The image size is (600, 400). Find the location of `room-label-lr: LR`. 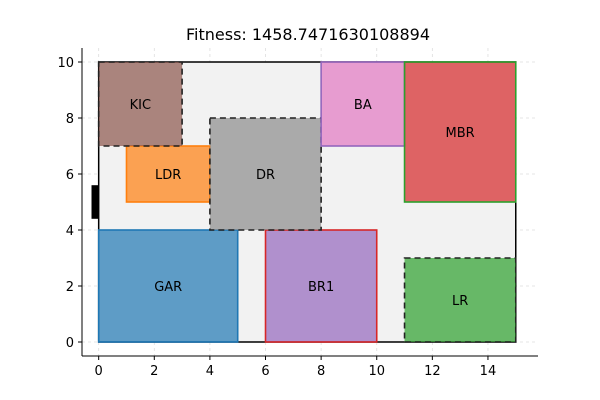

room-label-lr: LR is located at coordinates (460, 301).